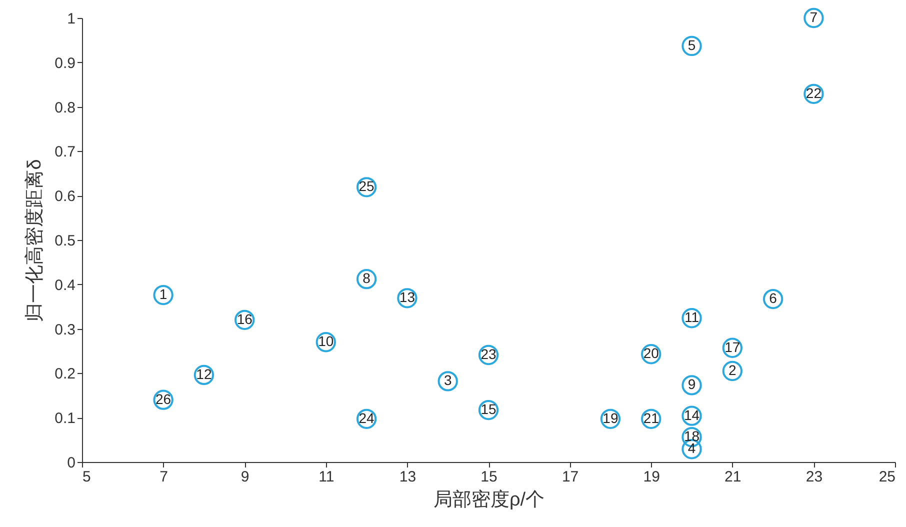 The image size is (906, 527). Describe the element at coordinates (448, 380) in the screenshot. I see `annotation: 3` at that location.